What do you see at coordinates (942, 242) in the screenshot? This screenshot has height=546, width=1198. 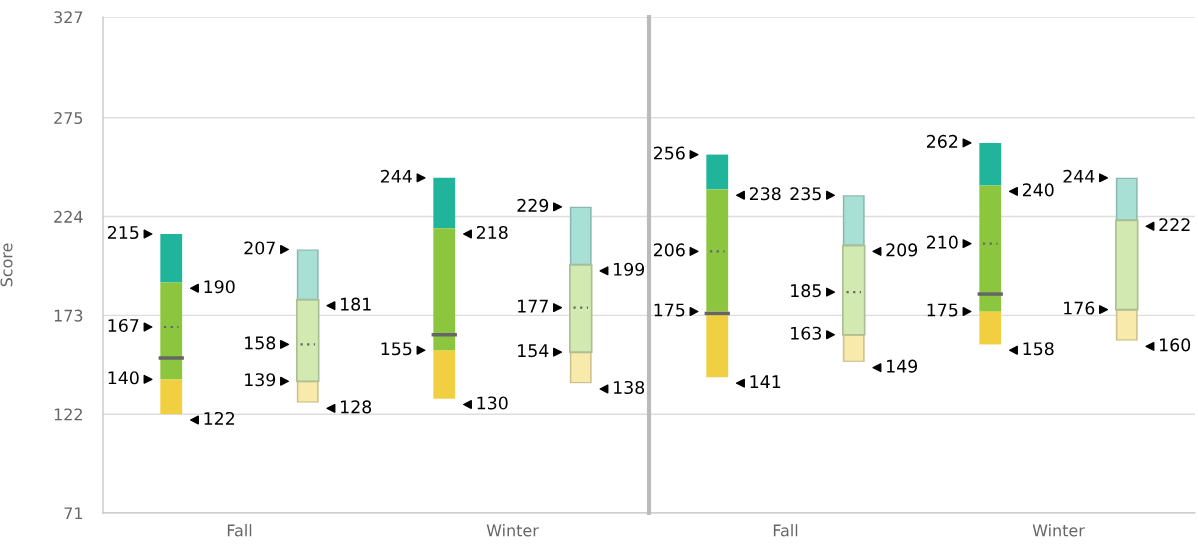 I see `annotation: 210` at bounding box center [942, 242].